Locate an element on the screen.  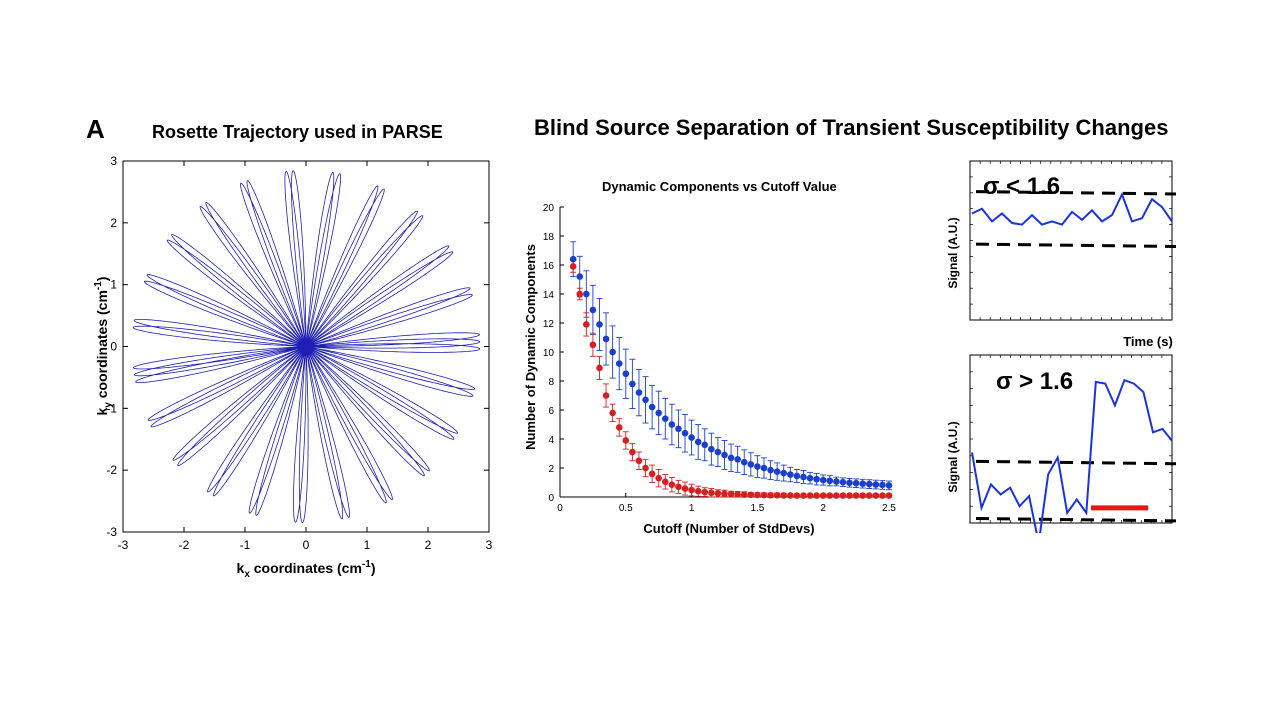
dynamic-y-tick-label: 18 is located at coordinates (549, 237).